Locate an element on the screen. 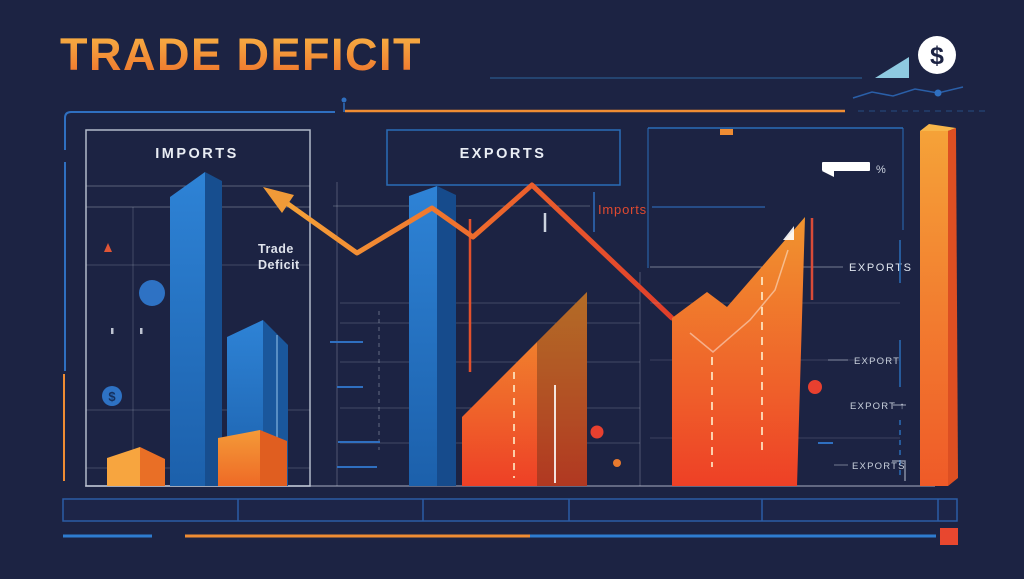 Image resolution: width=1024 pixels, height=579 pixels. sparkline is located at coordinates (908, 92).